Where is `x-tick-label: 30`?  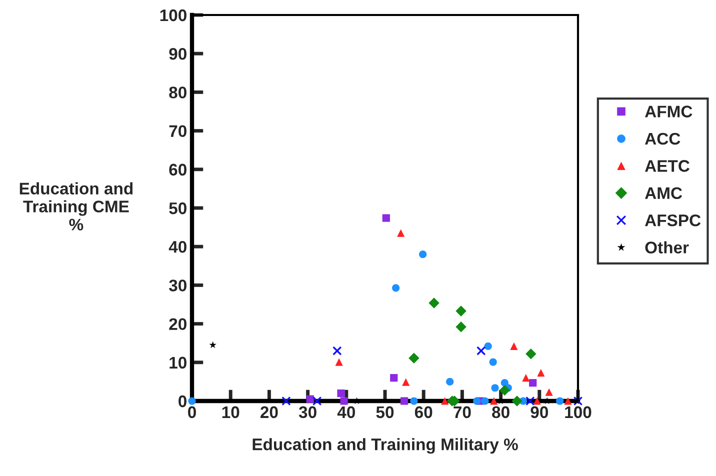
x-tick-label: 30 is located at coordinates (307, 412).